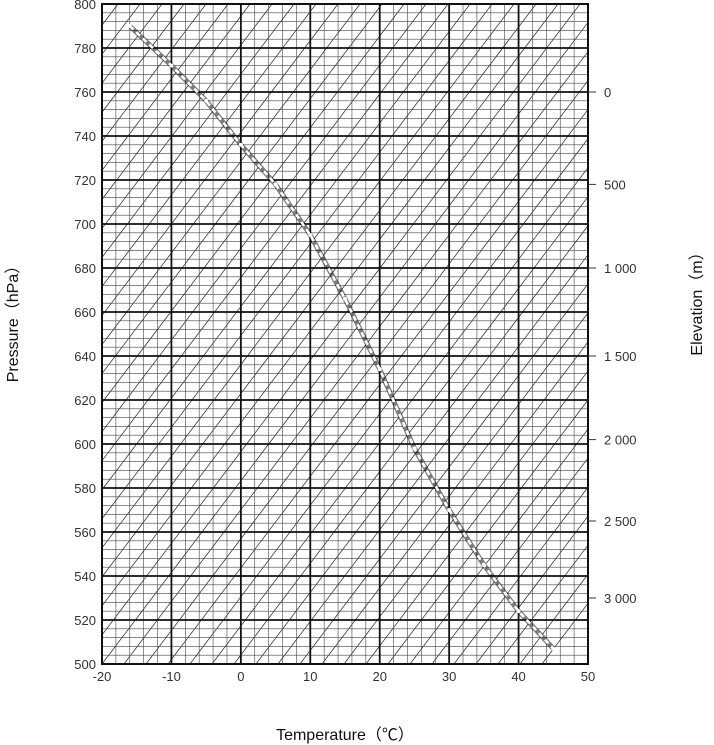 The height and width of the screenshot is (745, 714). What do you see at coordinates (85, 312) in the screenshot?
I see `y-tick-label: 660` at bounding box center [85, 312].